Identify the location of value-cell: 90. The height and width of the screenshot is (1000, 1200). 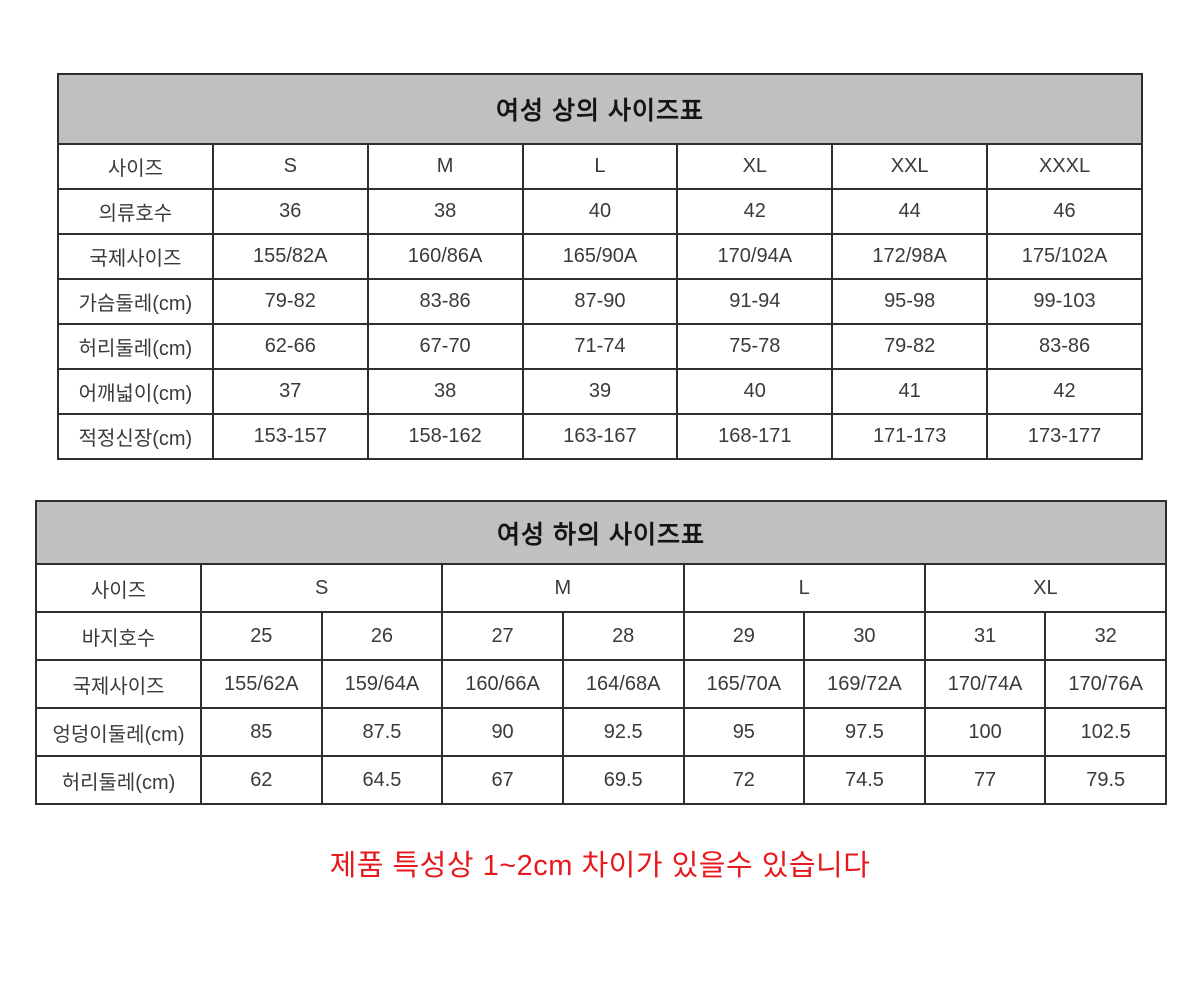
(502, 732).